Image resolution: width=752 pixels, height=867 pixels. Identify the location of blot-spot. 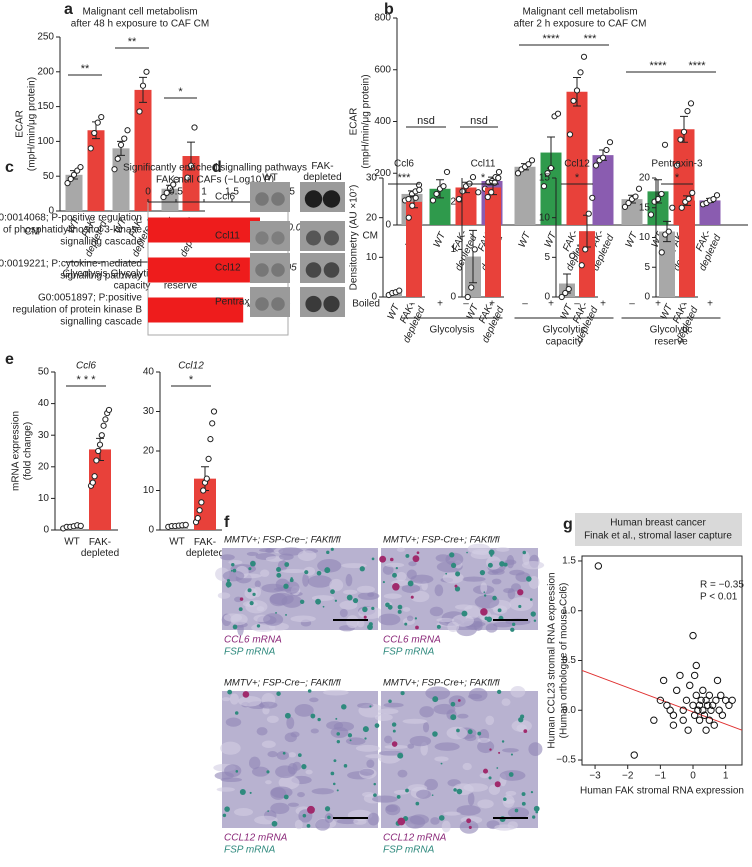
(262, 304).